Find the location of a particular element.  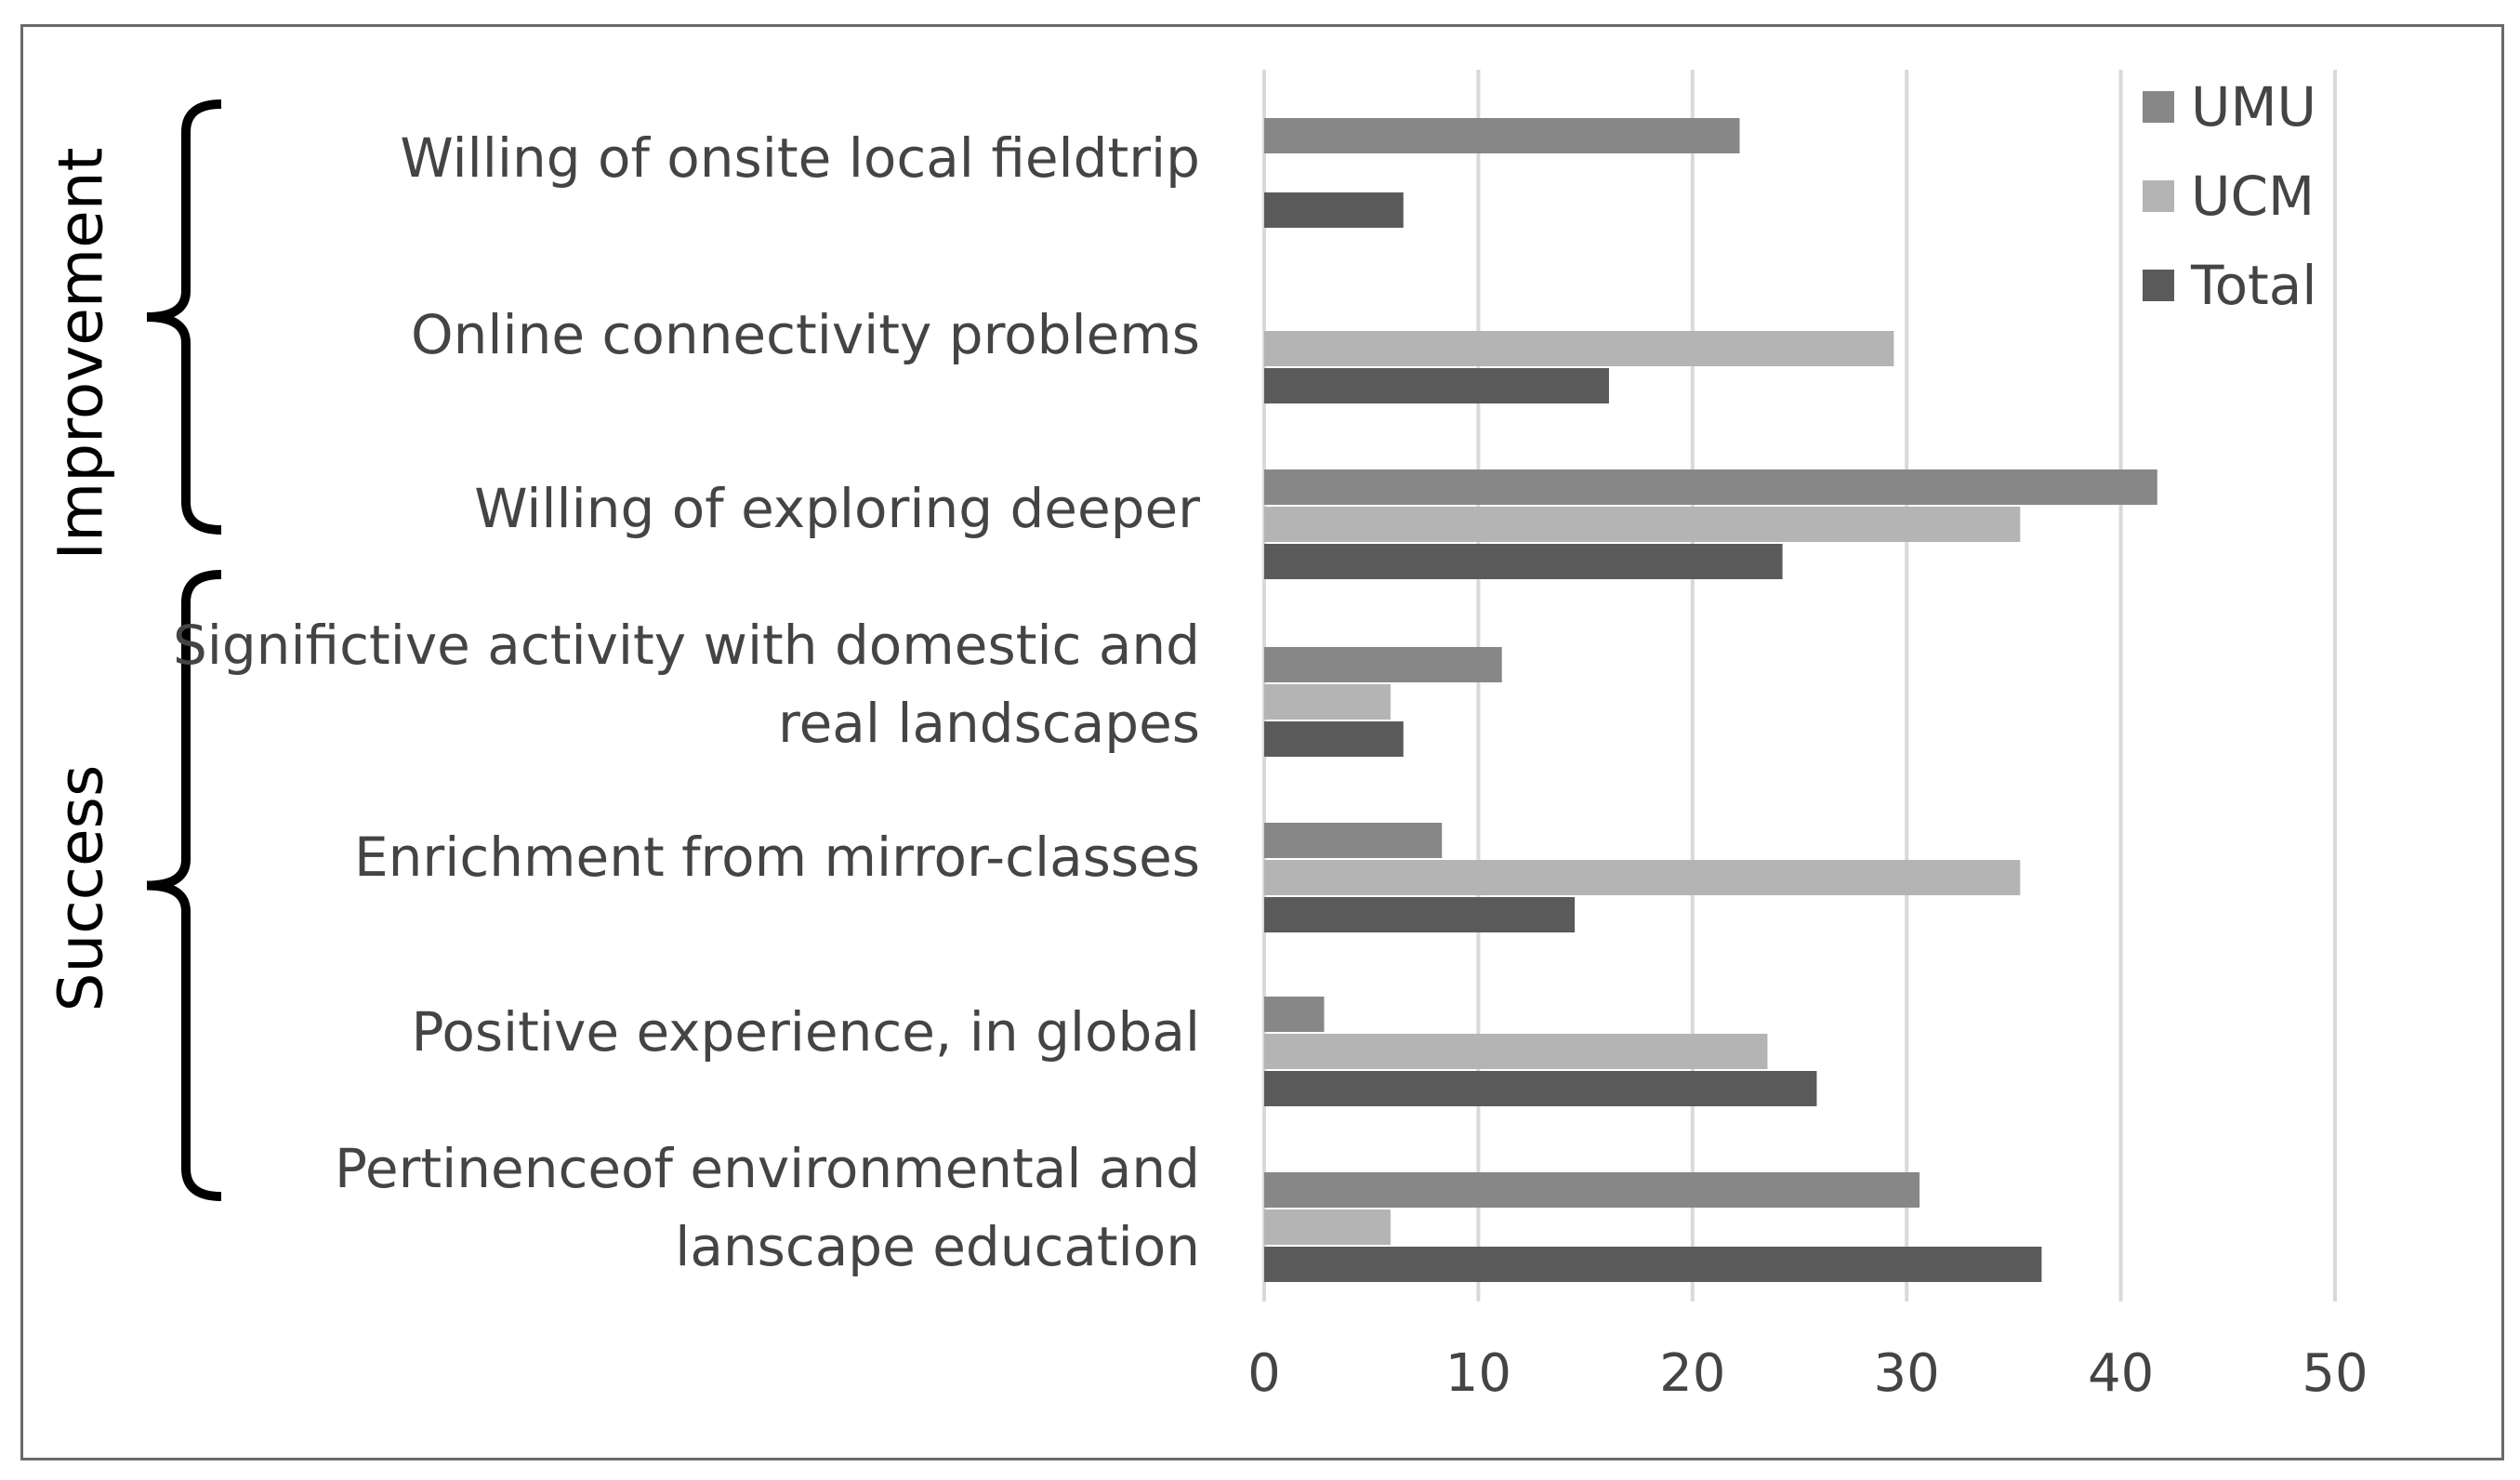

x-tick-label-1: 10 is located at coordinates (1478, 1373).